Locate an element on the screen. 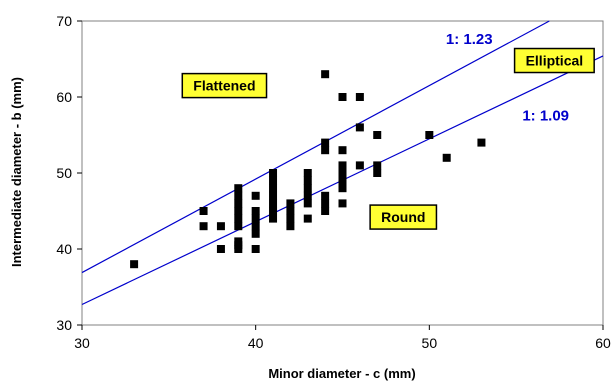 Image resolution: width=614 pixels, height=381 pixels. ratio-label: 1: 1.09 is located at coordinates (545, 116).